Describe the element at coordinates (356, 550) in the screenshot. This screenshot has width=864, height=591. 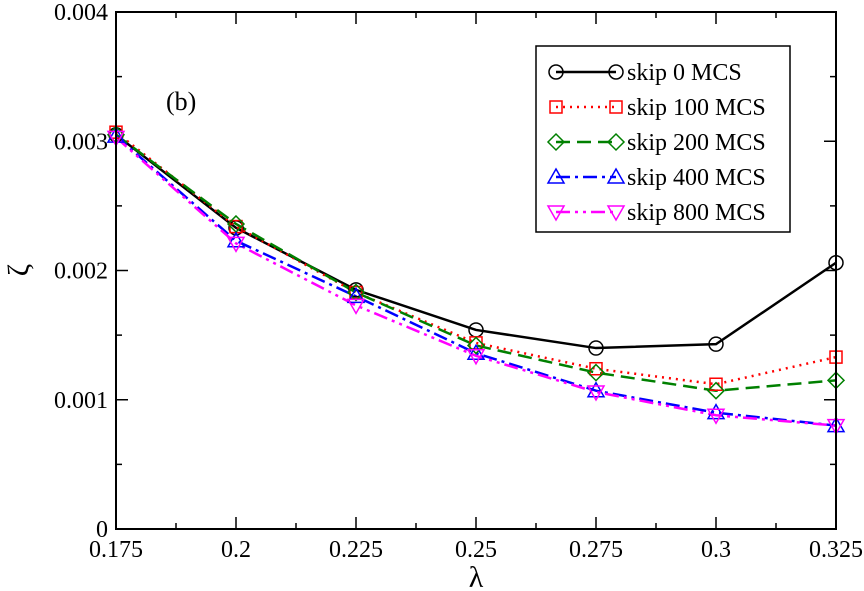
I see `x-tick-label: 0.225` at that location.